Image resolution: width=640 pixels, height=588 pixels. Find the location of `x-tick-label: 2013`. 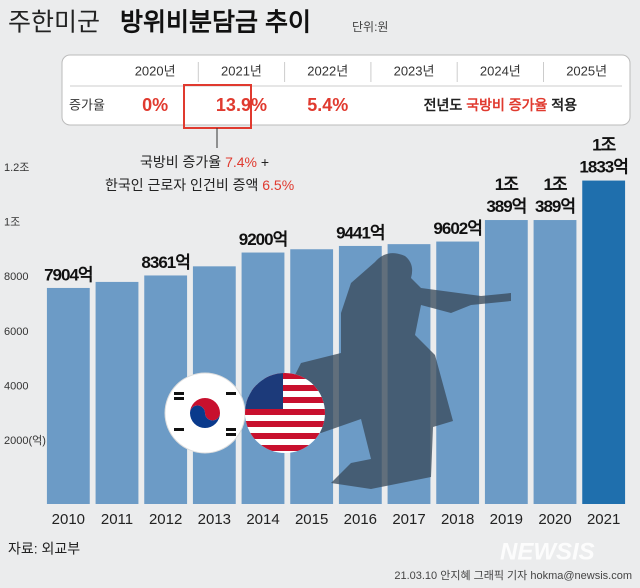

x-tick-label: 2013 is located at coordinates (214, 519).